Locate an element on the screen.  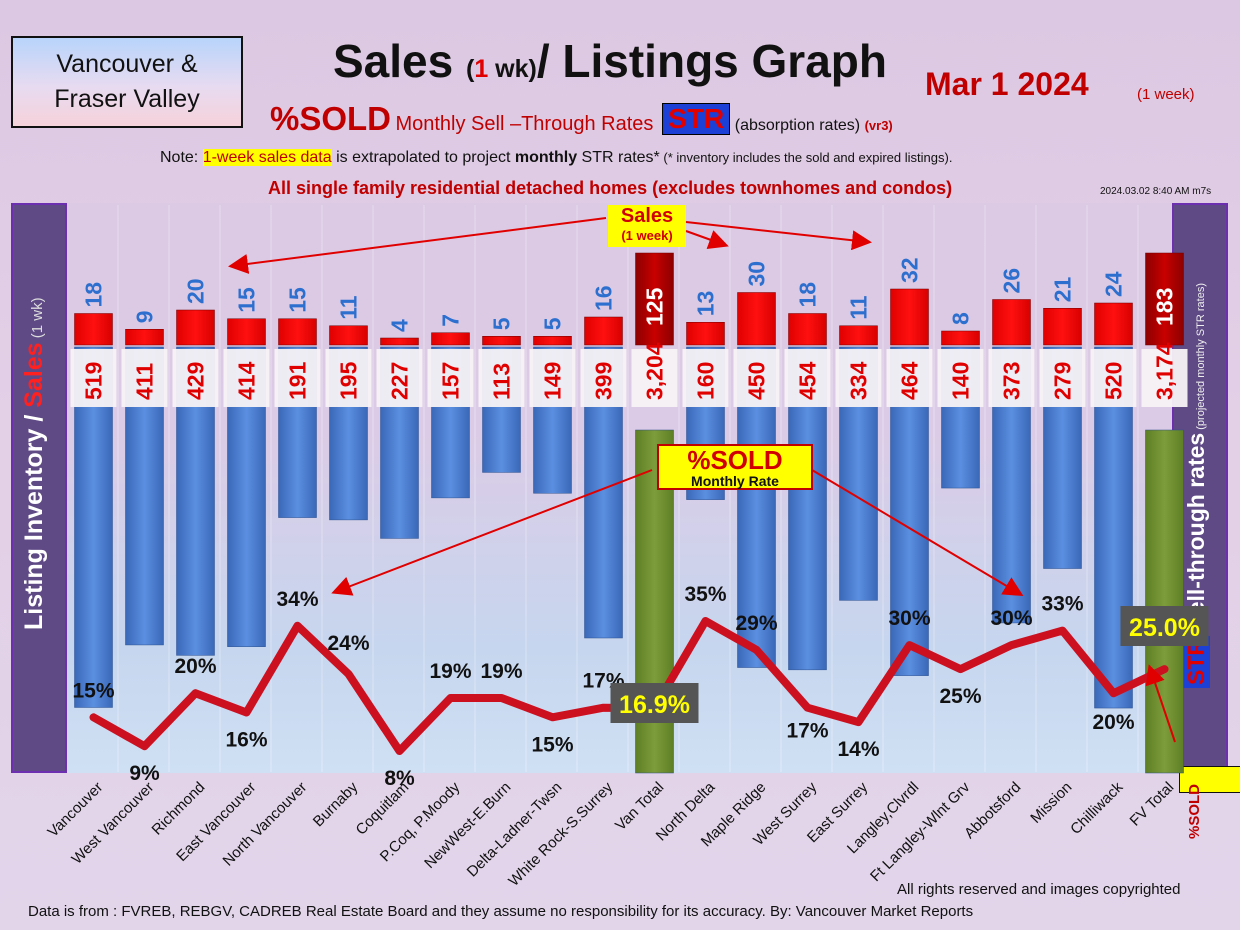
inventory-label: 334 is located at coordinates (859, 380).